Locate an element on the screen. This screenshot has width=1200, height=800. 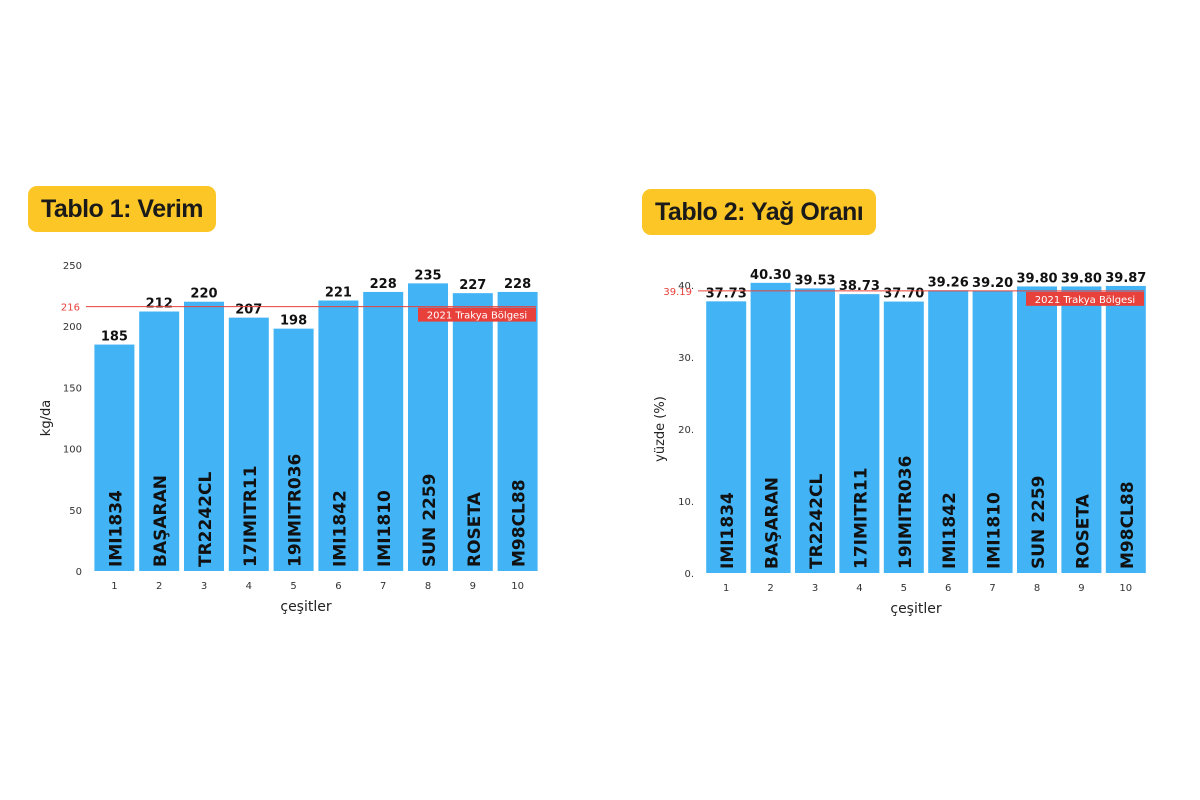
y-tick-label: 40. is located at coordinates (686, 286).